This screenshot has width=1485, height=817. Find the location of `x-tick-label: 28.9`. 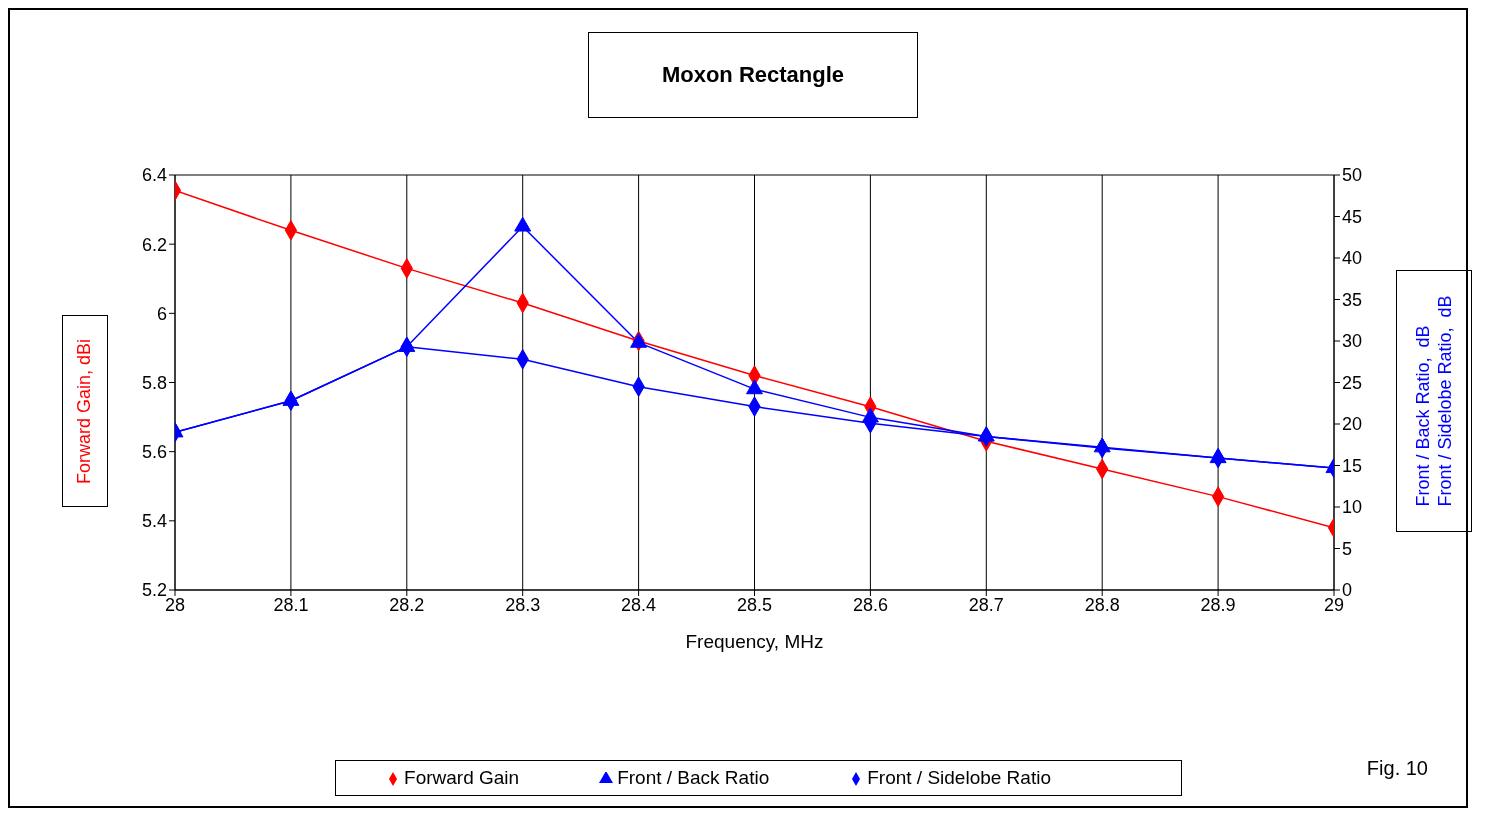

x-tick-label: 28.9 is located at coordinates (1218, 604).